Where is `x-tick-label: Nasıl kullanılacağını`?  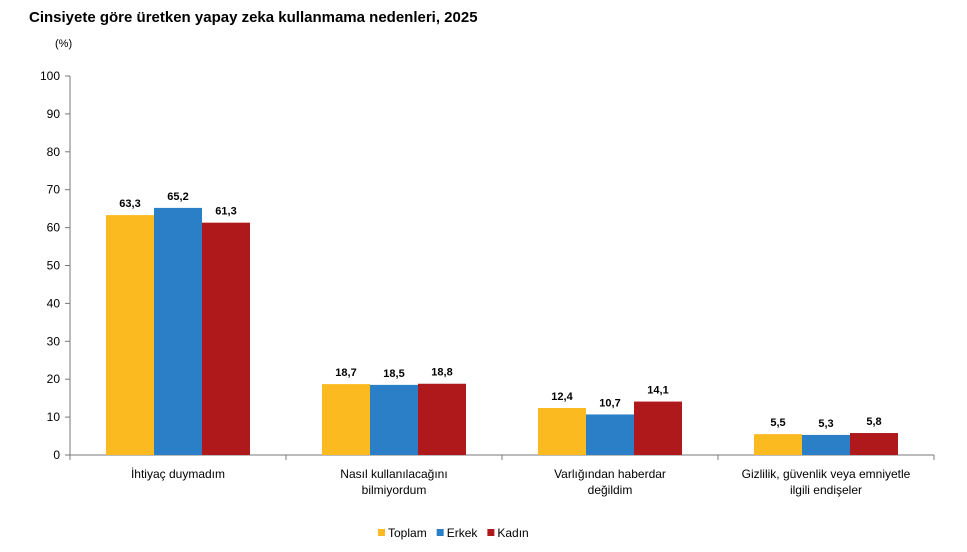
x-tick-label: Nasıl kullanılacağını is located at coordinates (393, 474).